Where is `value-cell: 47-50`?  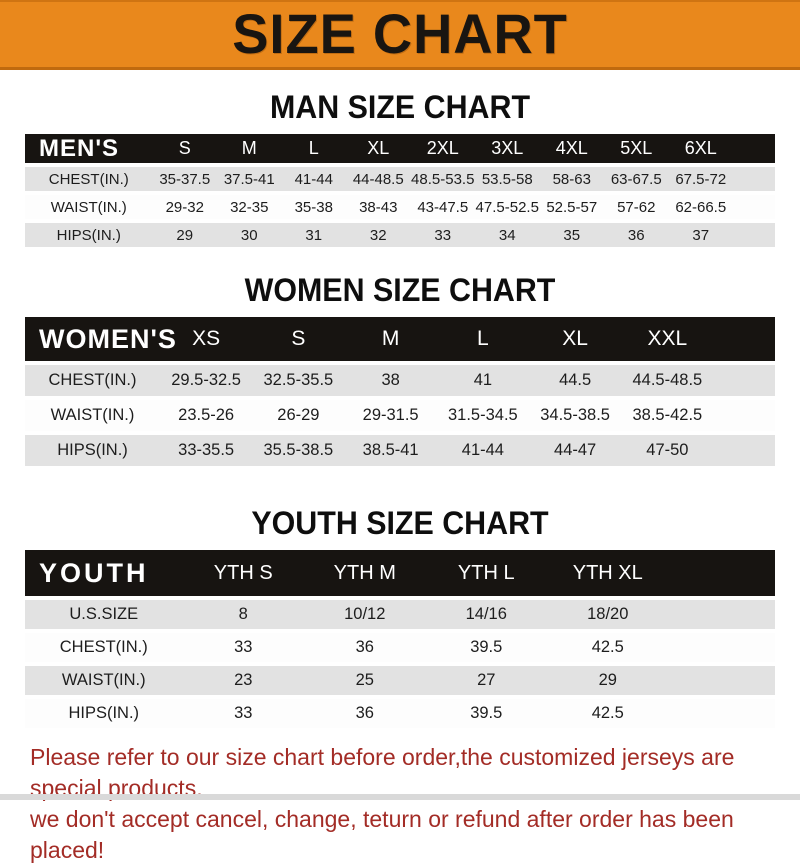
value-cell: 47-50 is located at coordinates (667, 450).